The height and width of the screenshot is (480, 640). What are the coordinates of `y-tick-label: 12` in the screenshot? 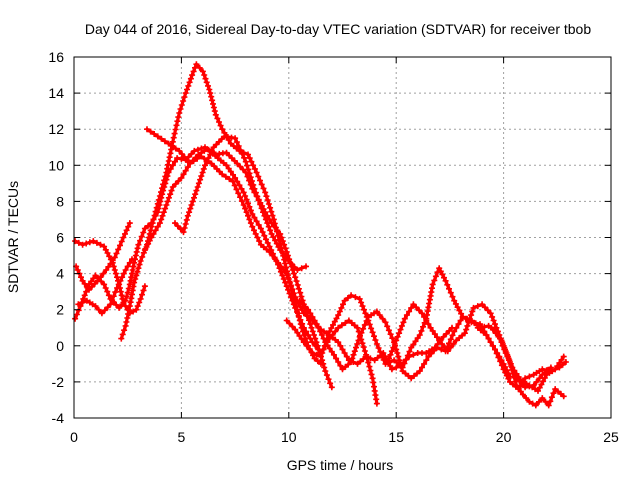 It's located at (56, 129).